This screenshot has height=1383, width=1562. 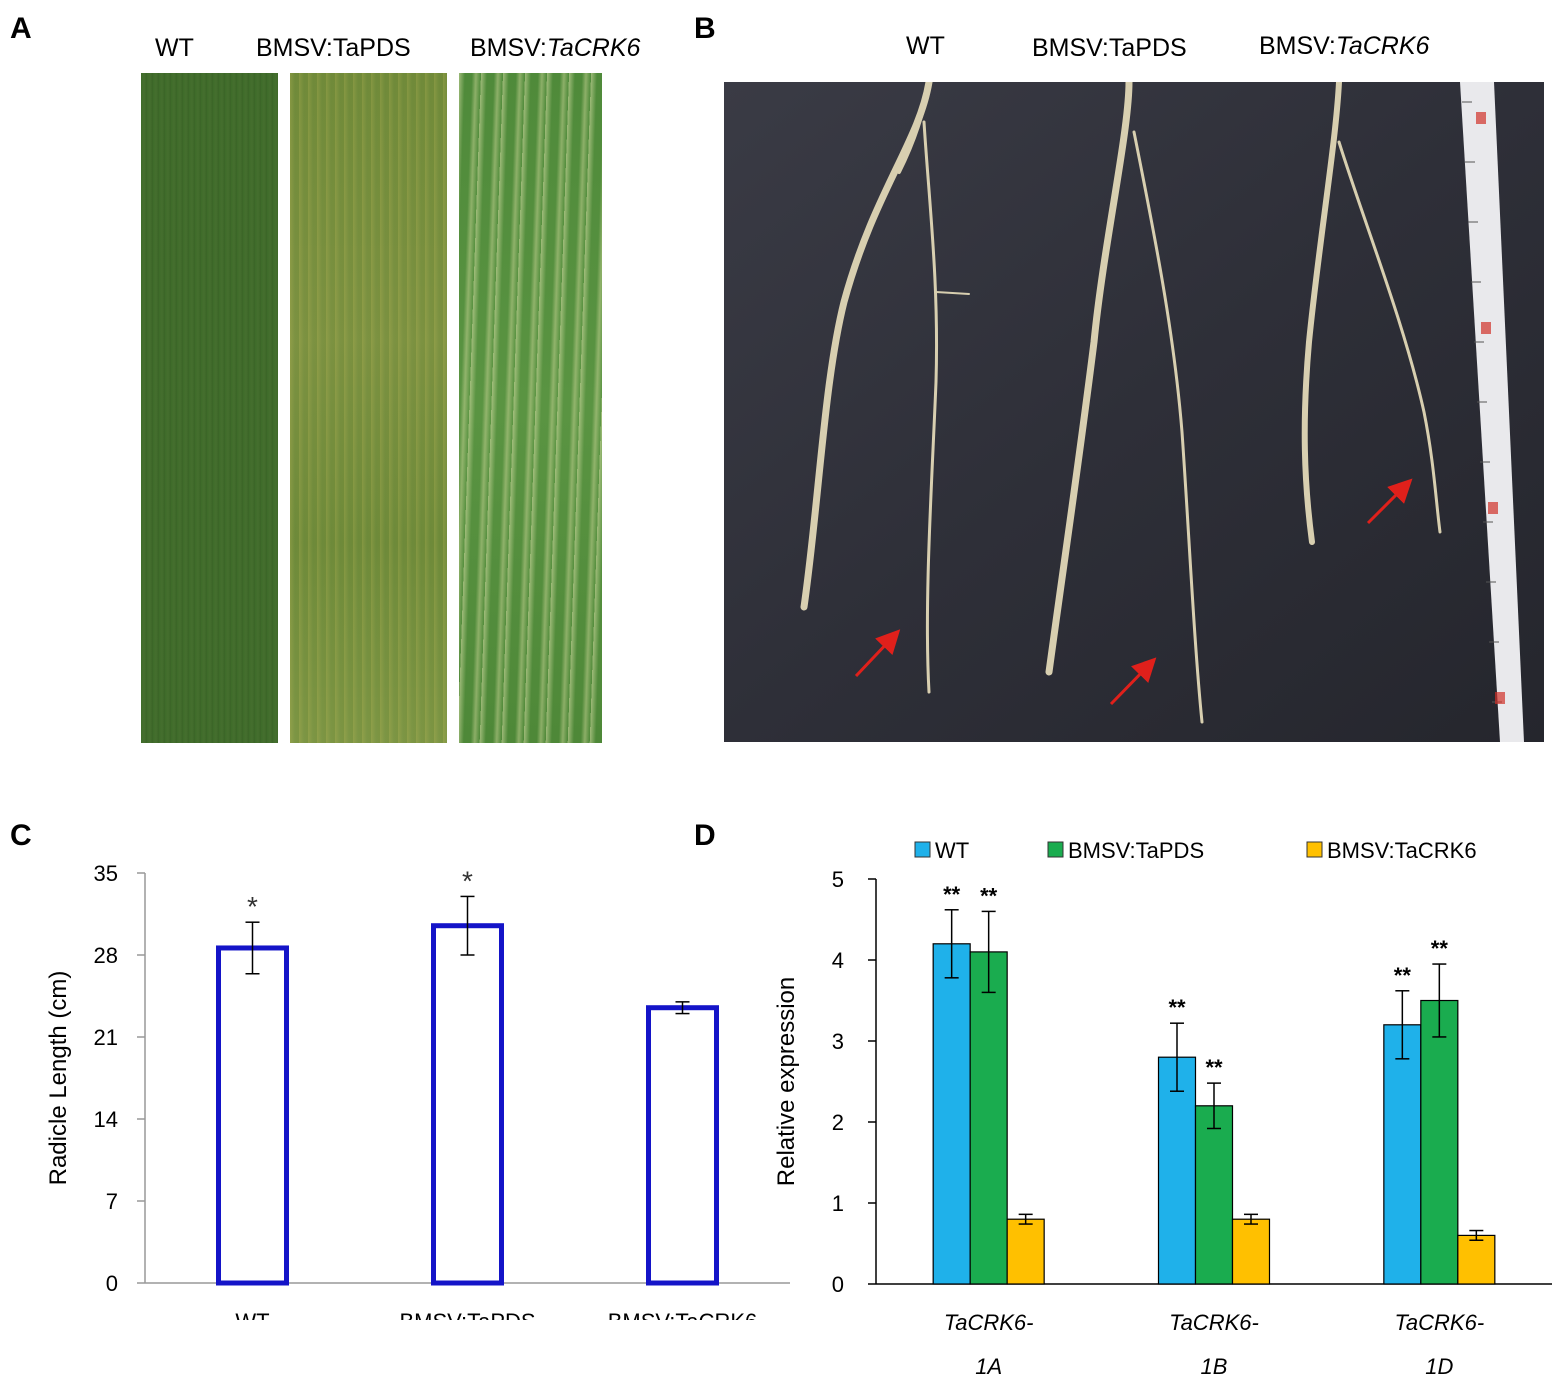 What do you see at coordinates (174, 48) in the screenshot?
I see `panel-a-label-wt: WT` at bounding box center [174, 48].